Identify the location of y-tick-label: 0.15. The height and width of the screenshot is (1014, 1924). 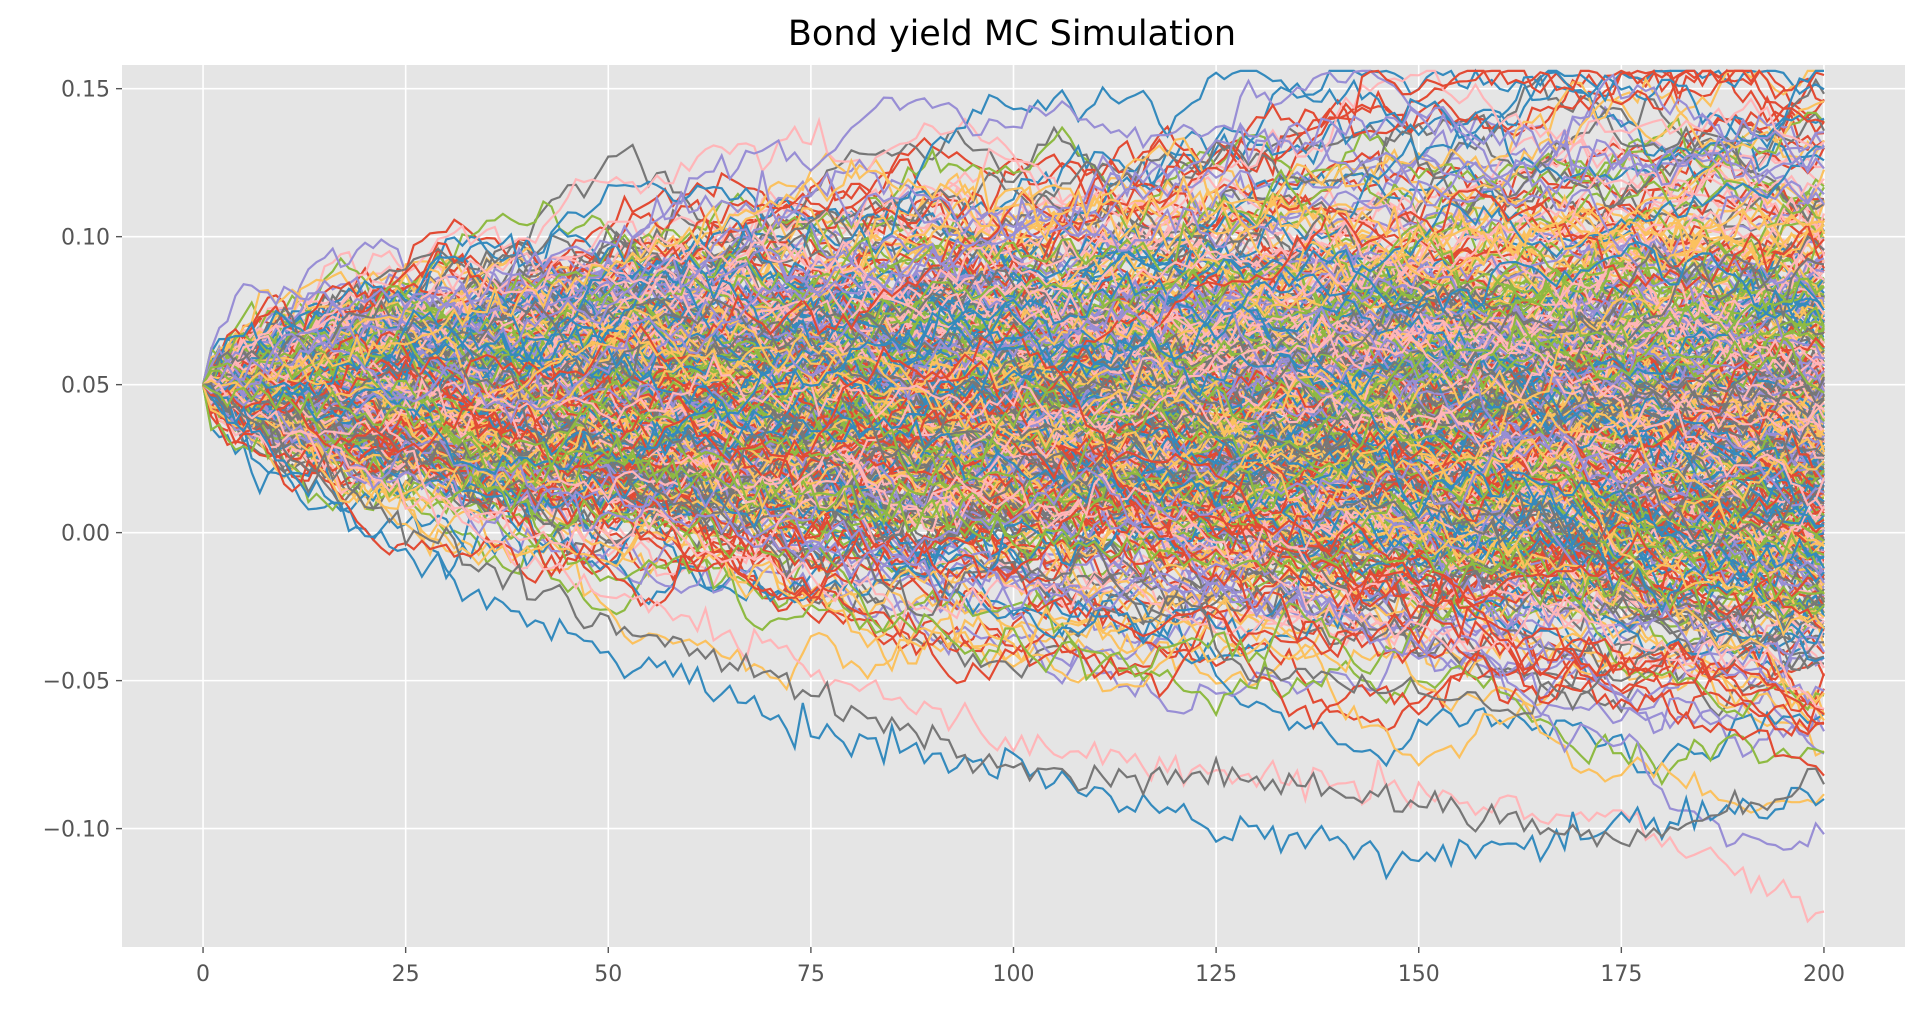
(85, 90).